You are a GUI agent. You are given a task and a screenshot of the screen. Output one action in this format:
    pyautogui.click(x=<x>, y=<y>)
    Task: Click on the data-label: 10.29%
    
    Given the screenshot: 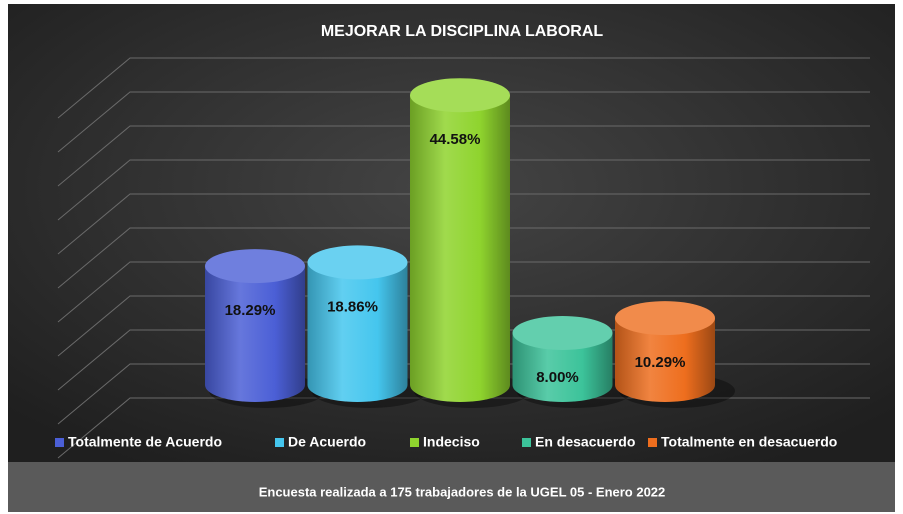 What is the action you would take?
    pyautogui.click(x=660, y=362)
    